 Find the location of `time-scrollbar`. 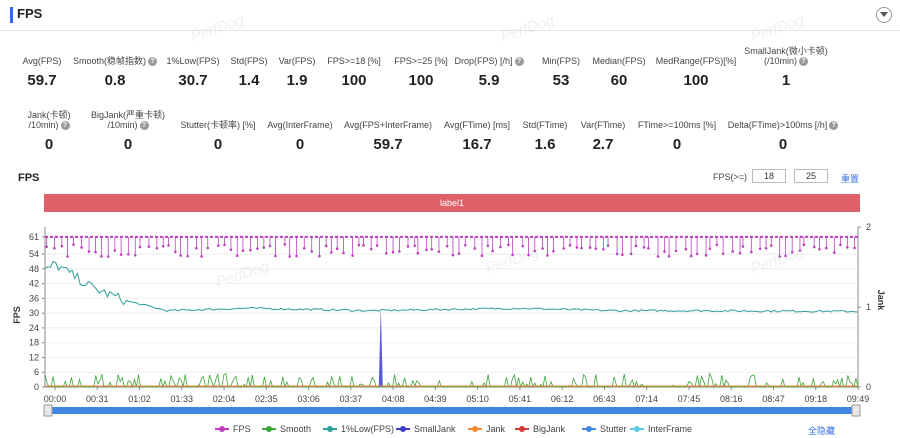

time-scrollbar is located at coordinates (452, 410).